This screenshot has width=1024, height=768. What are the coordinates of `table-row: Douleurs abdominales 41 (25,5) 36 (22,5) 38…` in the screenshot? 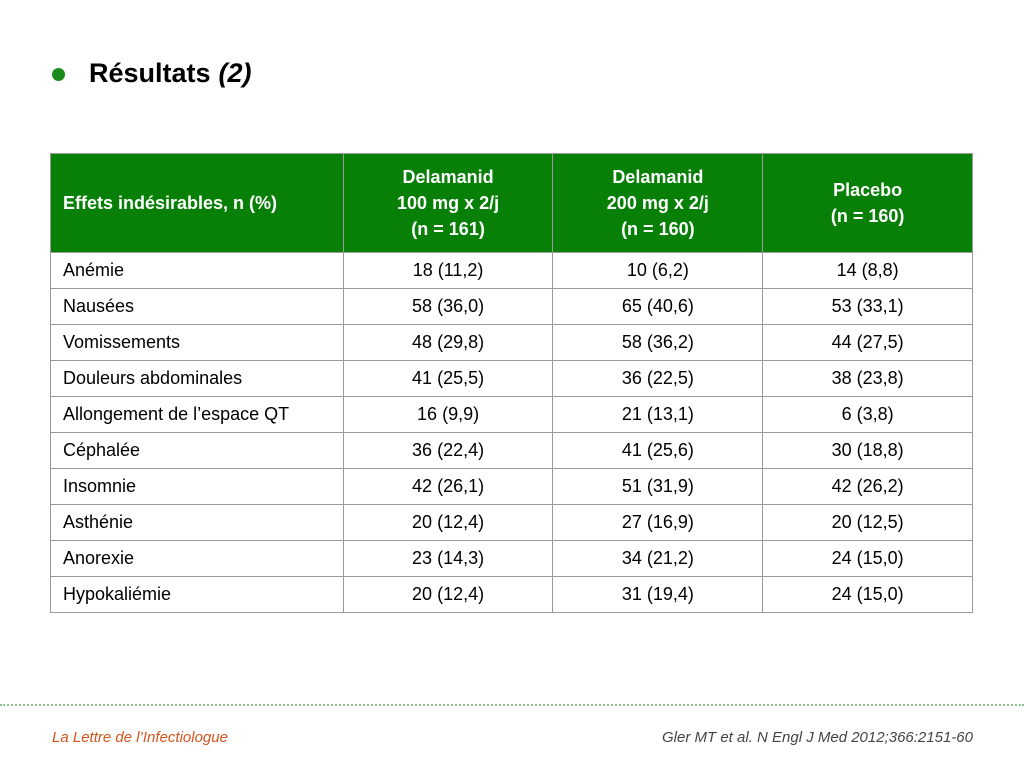 It's located at (511, 378).